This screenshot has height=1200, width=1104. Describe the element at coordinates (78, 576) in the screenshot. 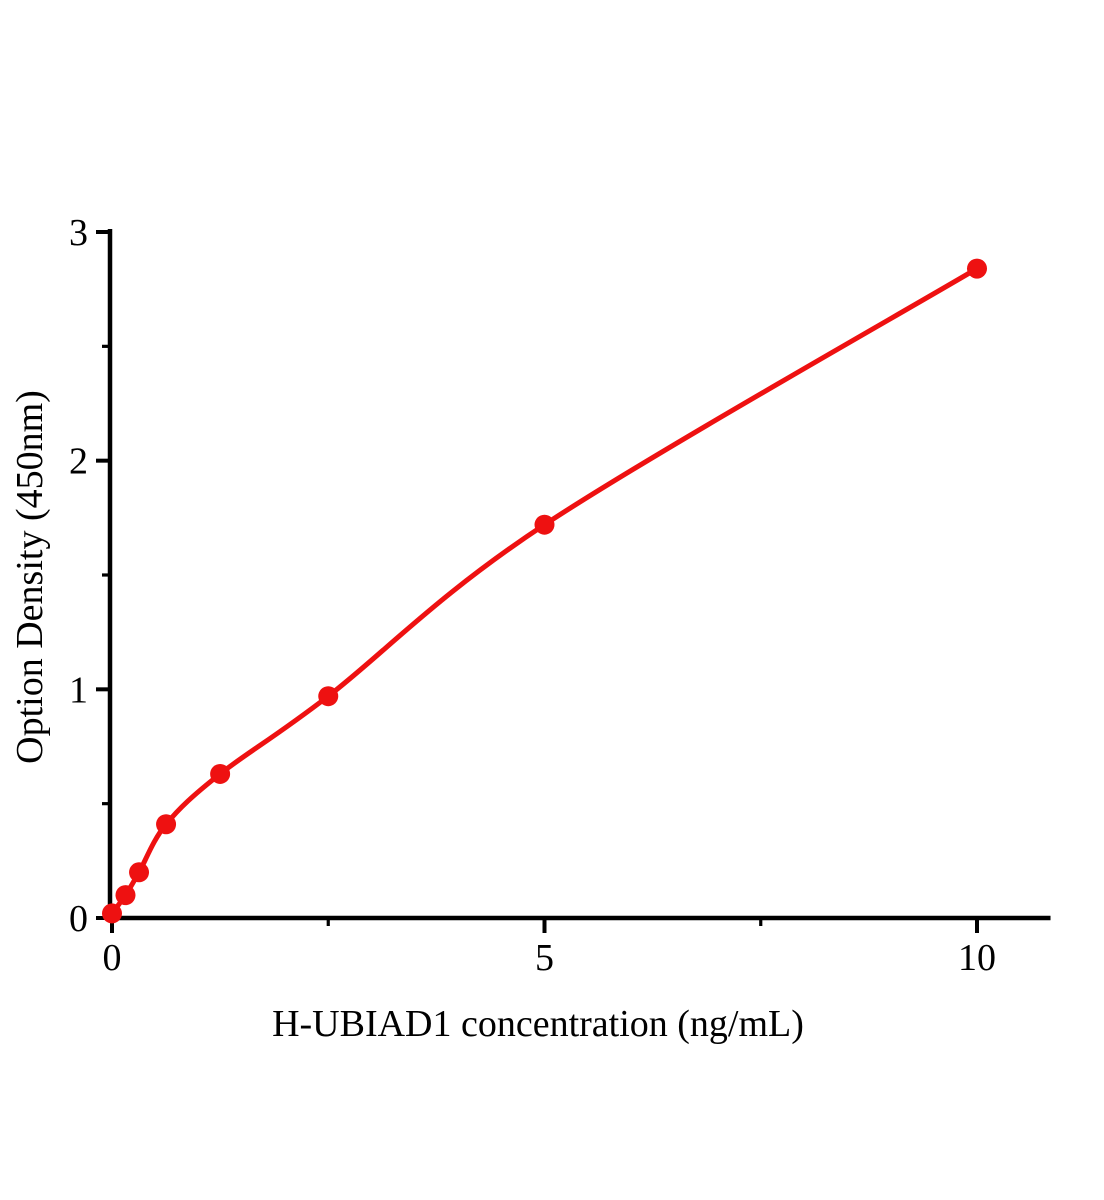

I see `y-axis-tick-labels: 0 1 2 3` at that location.